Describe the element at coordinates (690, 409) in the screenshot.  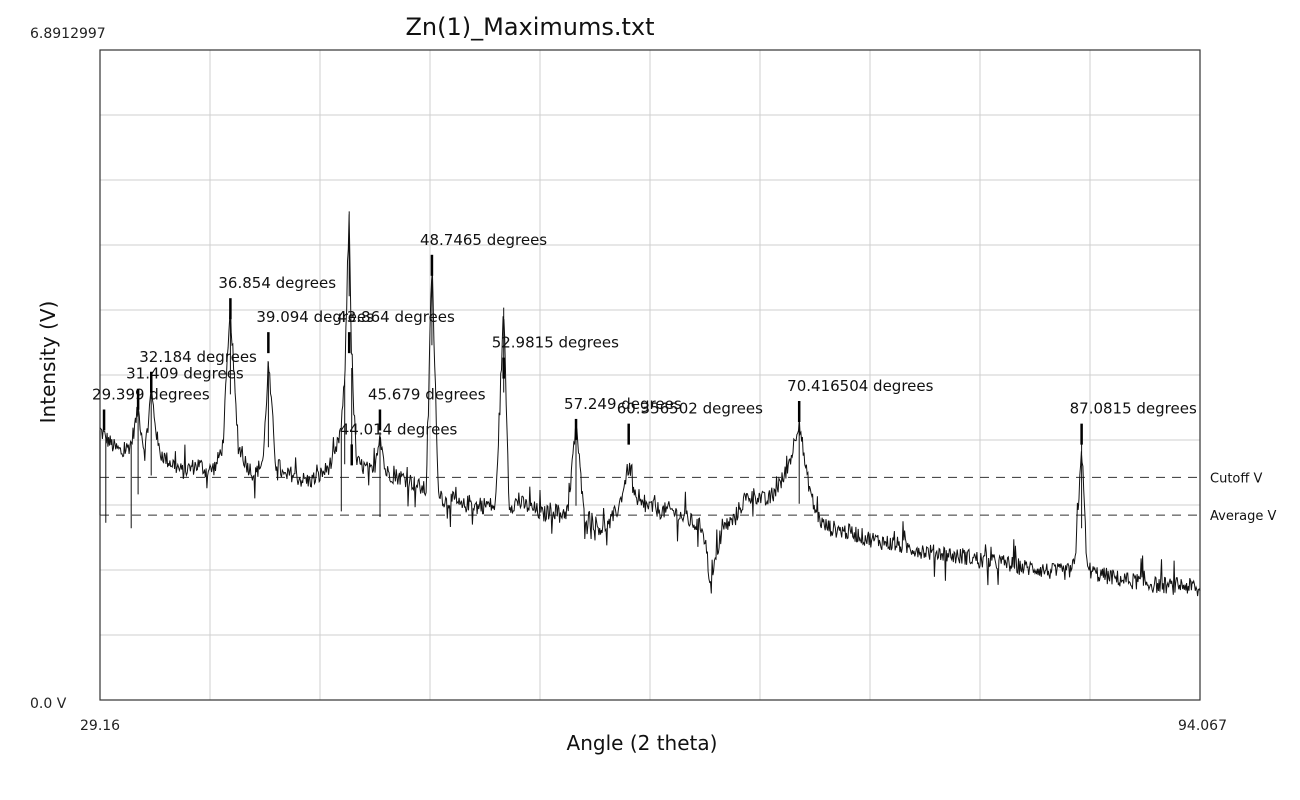
I see `peak-label: 60.356502 degrees` at that location.